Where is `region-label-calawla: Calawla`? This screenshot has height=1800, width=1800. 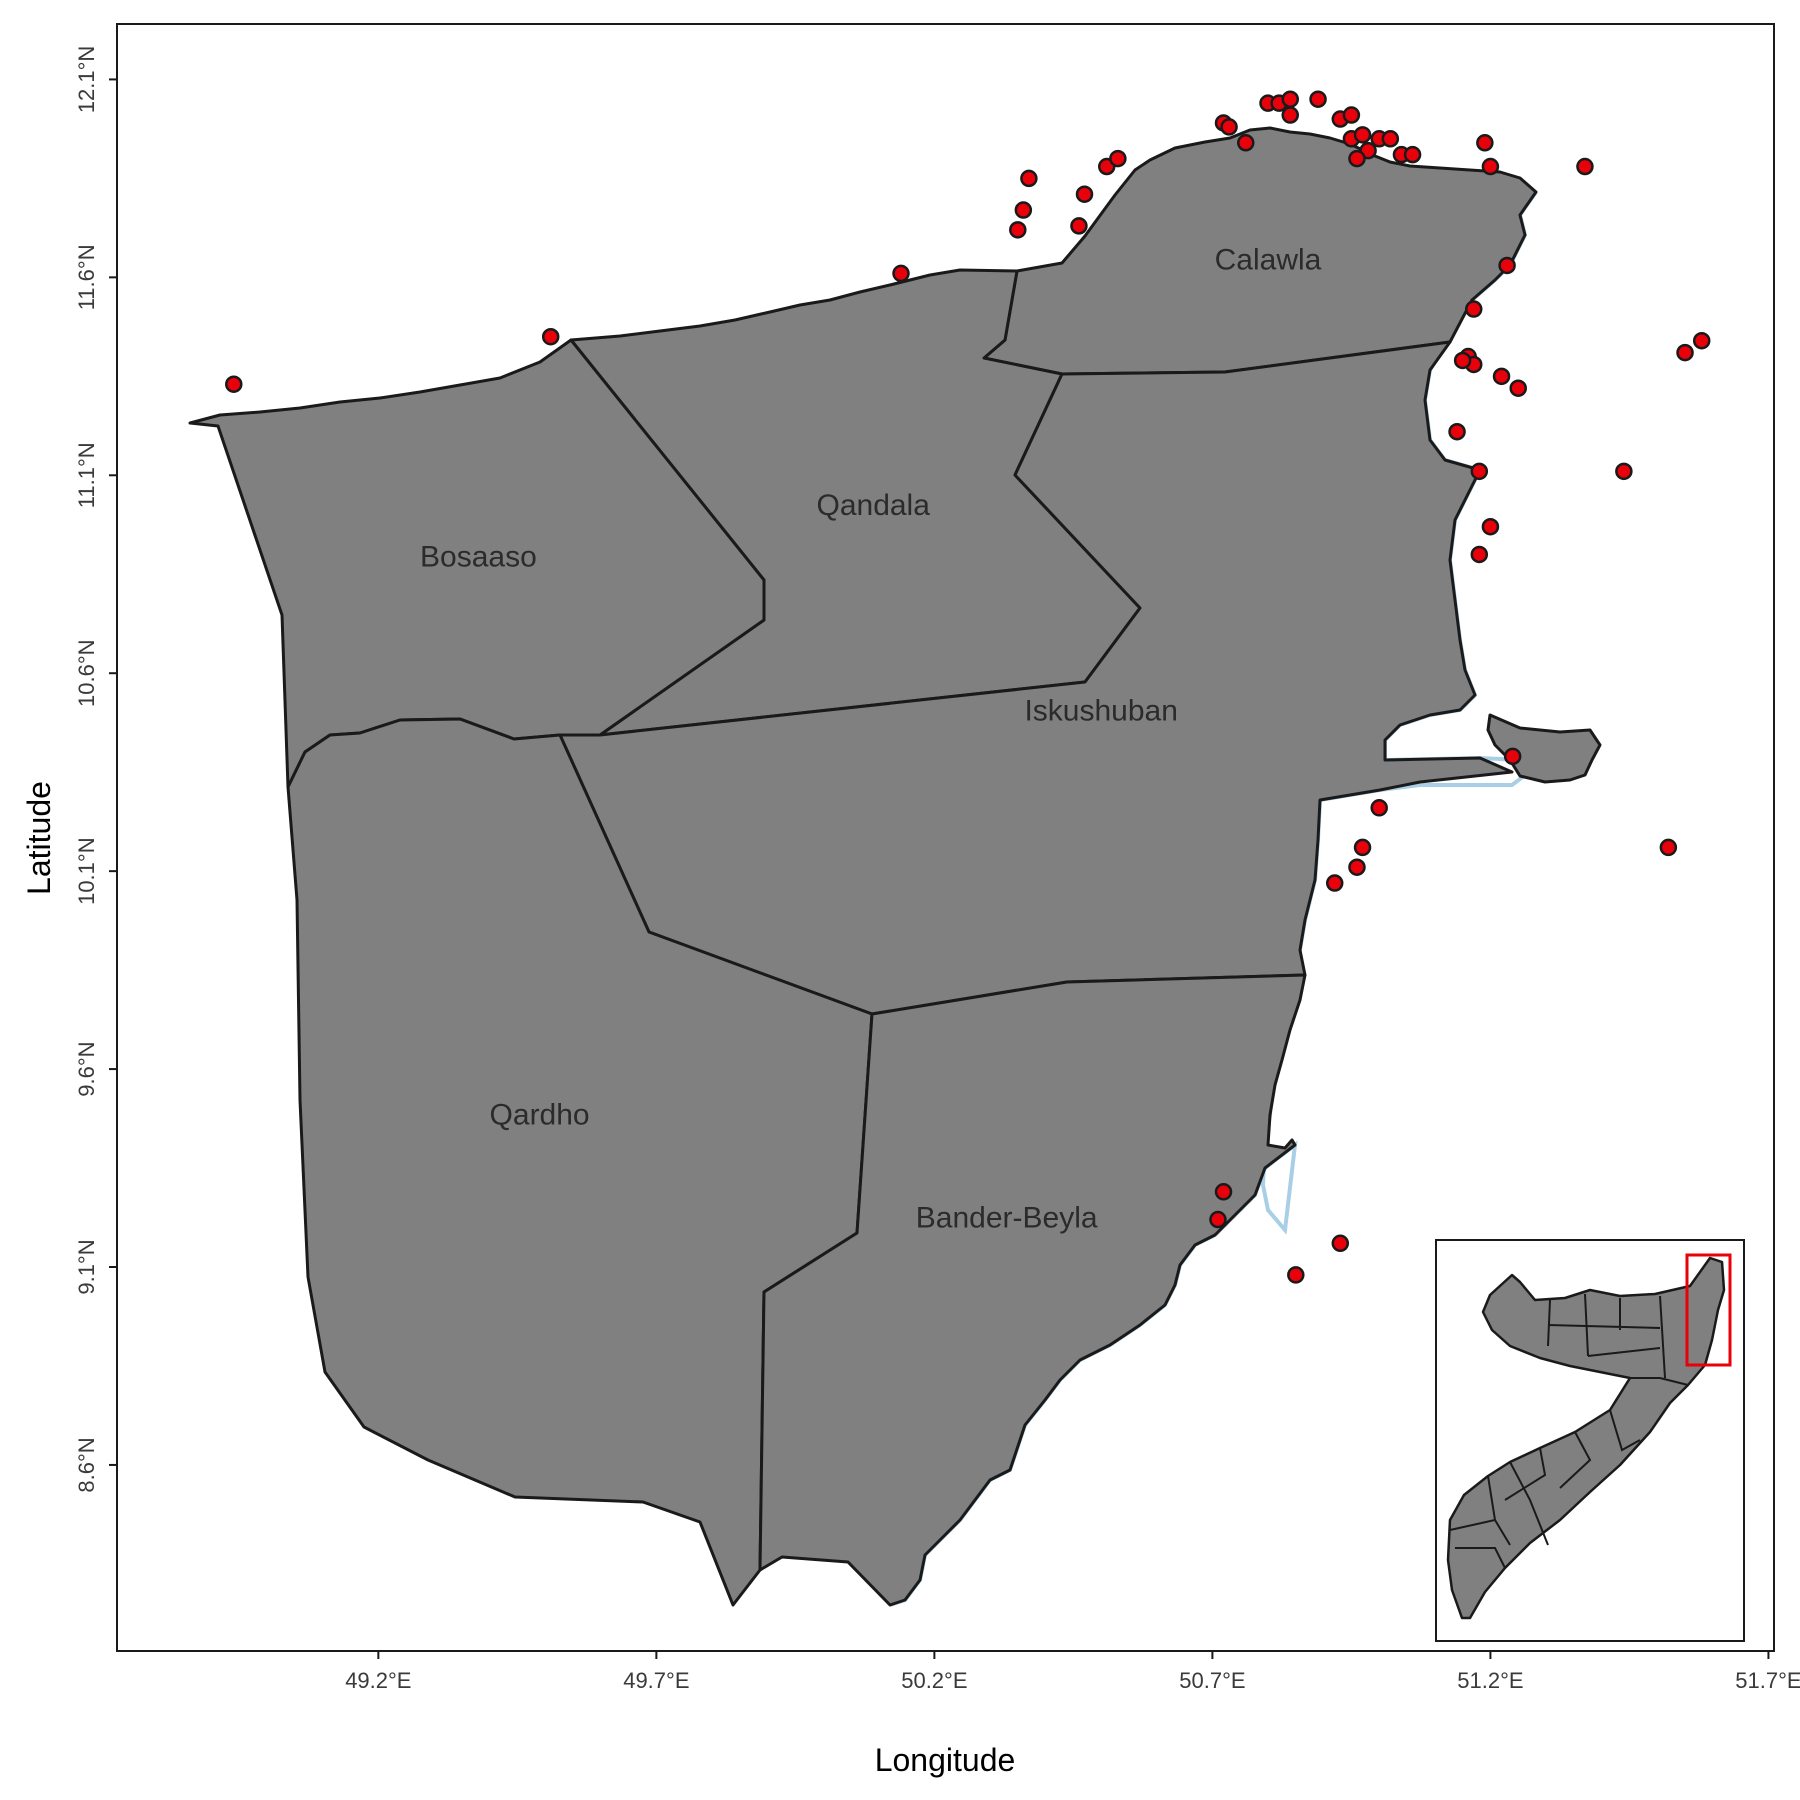
region-label-calawla: Calawla is located at coordinates (1268, 259).